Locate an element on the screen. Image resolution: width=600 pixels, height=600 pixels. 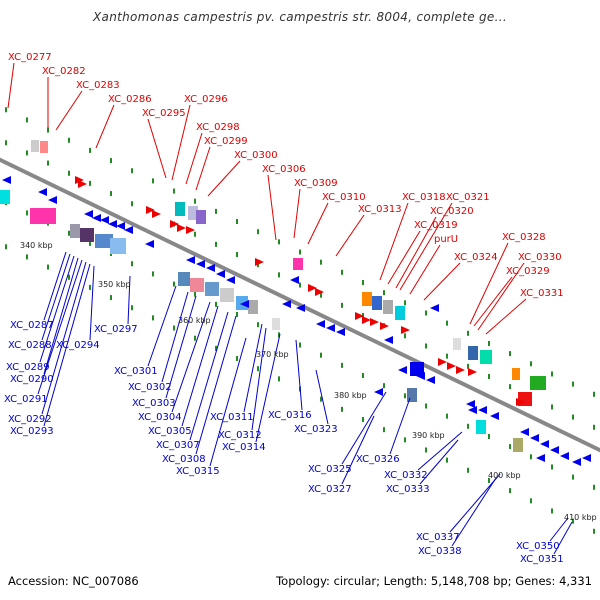
scale-label: 380 kbp is located at coordinates (350, 395).